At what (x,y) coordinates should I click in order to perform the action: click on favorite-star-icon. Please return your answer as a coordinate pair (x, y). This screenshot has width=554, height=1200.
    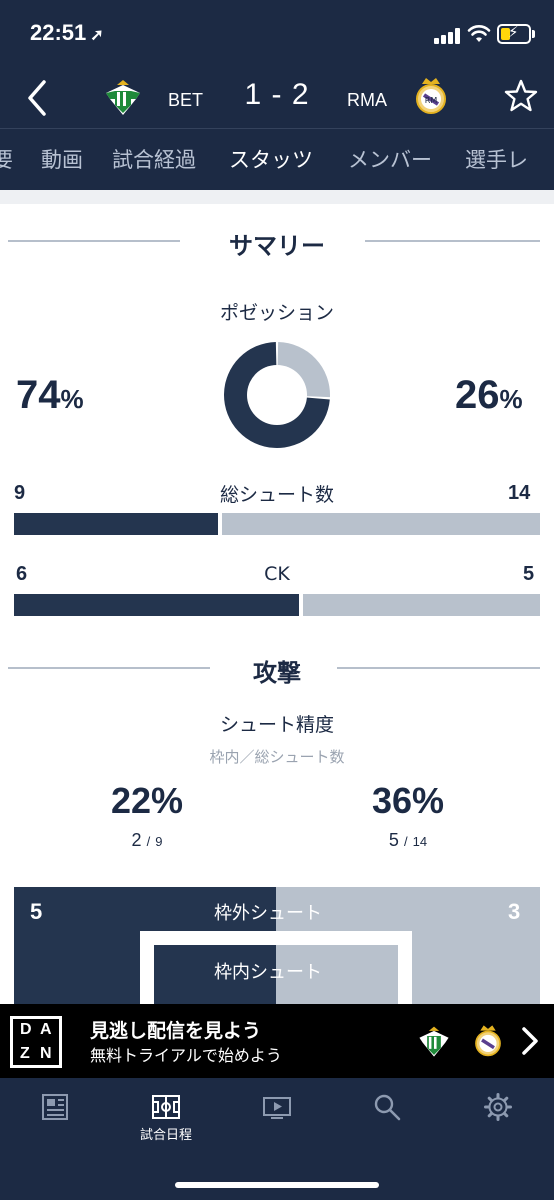
    Looking at the image, I should click on (521, 96).